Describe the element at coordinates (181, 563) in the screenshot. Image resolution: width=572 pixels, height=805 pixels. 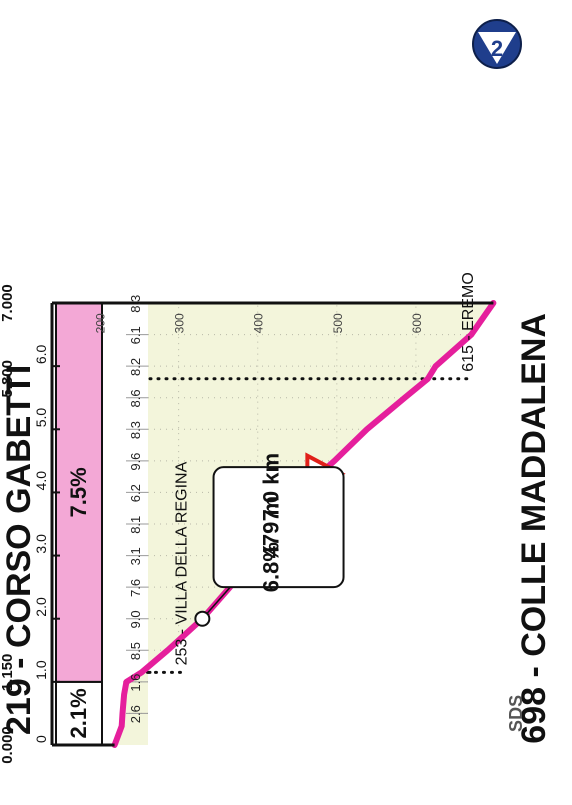
I see `waypoint-label: 253 - VILLA DELLA REGINA` at that location.